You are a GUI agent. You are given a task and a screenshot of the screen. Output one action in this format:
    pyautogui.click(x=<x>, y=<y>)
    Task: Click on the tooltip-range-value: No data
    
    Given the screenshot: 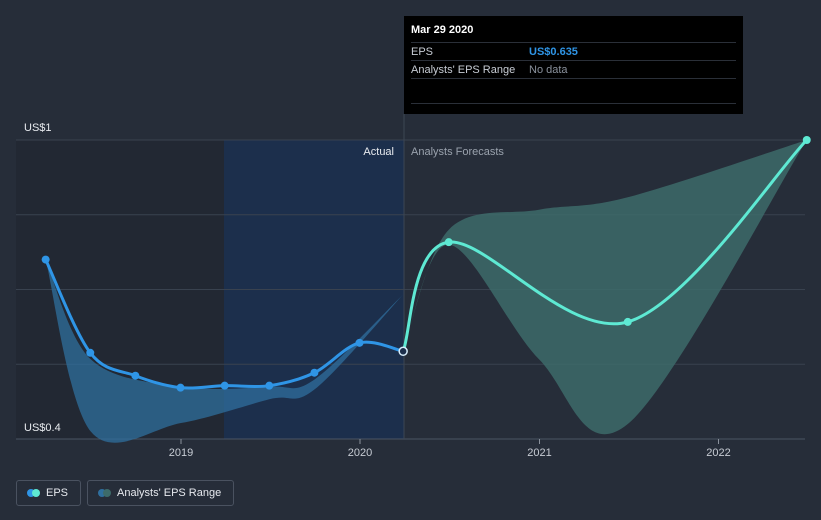 What is the action you would take?
    pyautogui.click(x=548, y=69)
    